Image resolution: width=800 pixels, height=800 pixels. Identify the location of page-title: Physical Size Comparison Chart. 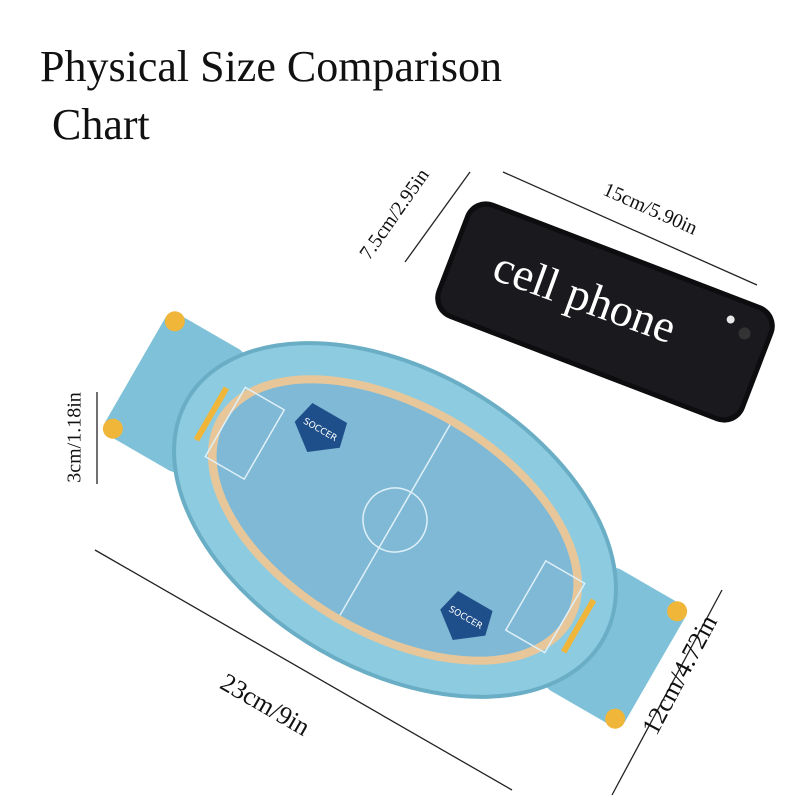
(271, 96).